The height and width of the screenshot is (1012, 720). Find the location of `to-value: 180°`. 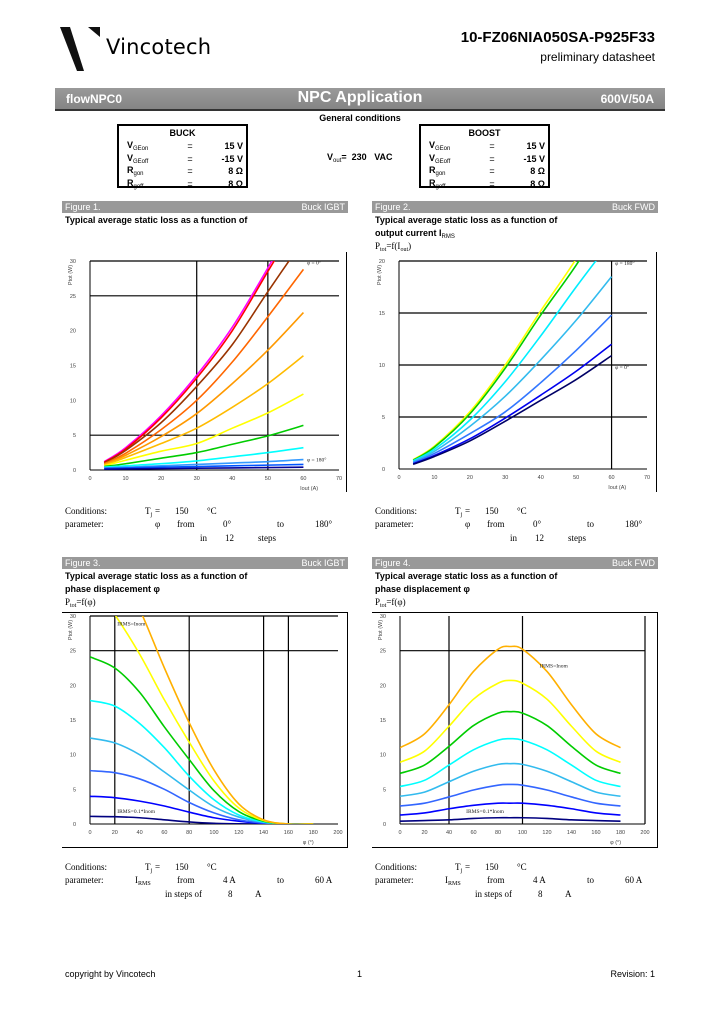

to-value: 180° is located at coordinates (634, 524).